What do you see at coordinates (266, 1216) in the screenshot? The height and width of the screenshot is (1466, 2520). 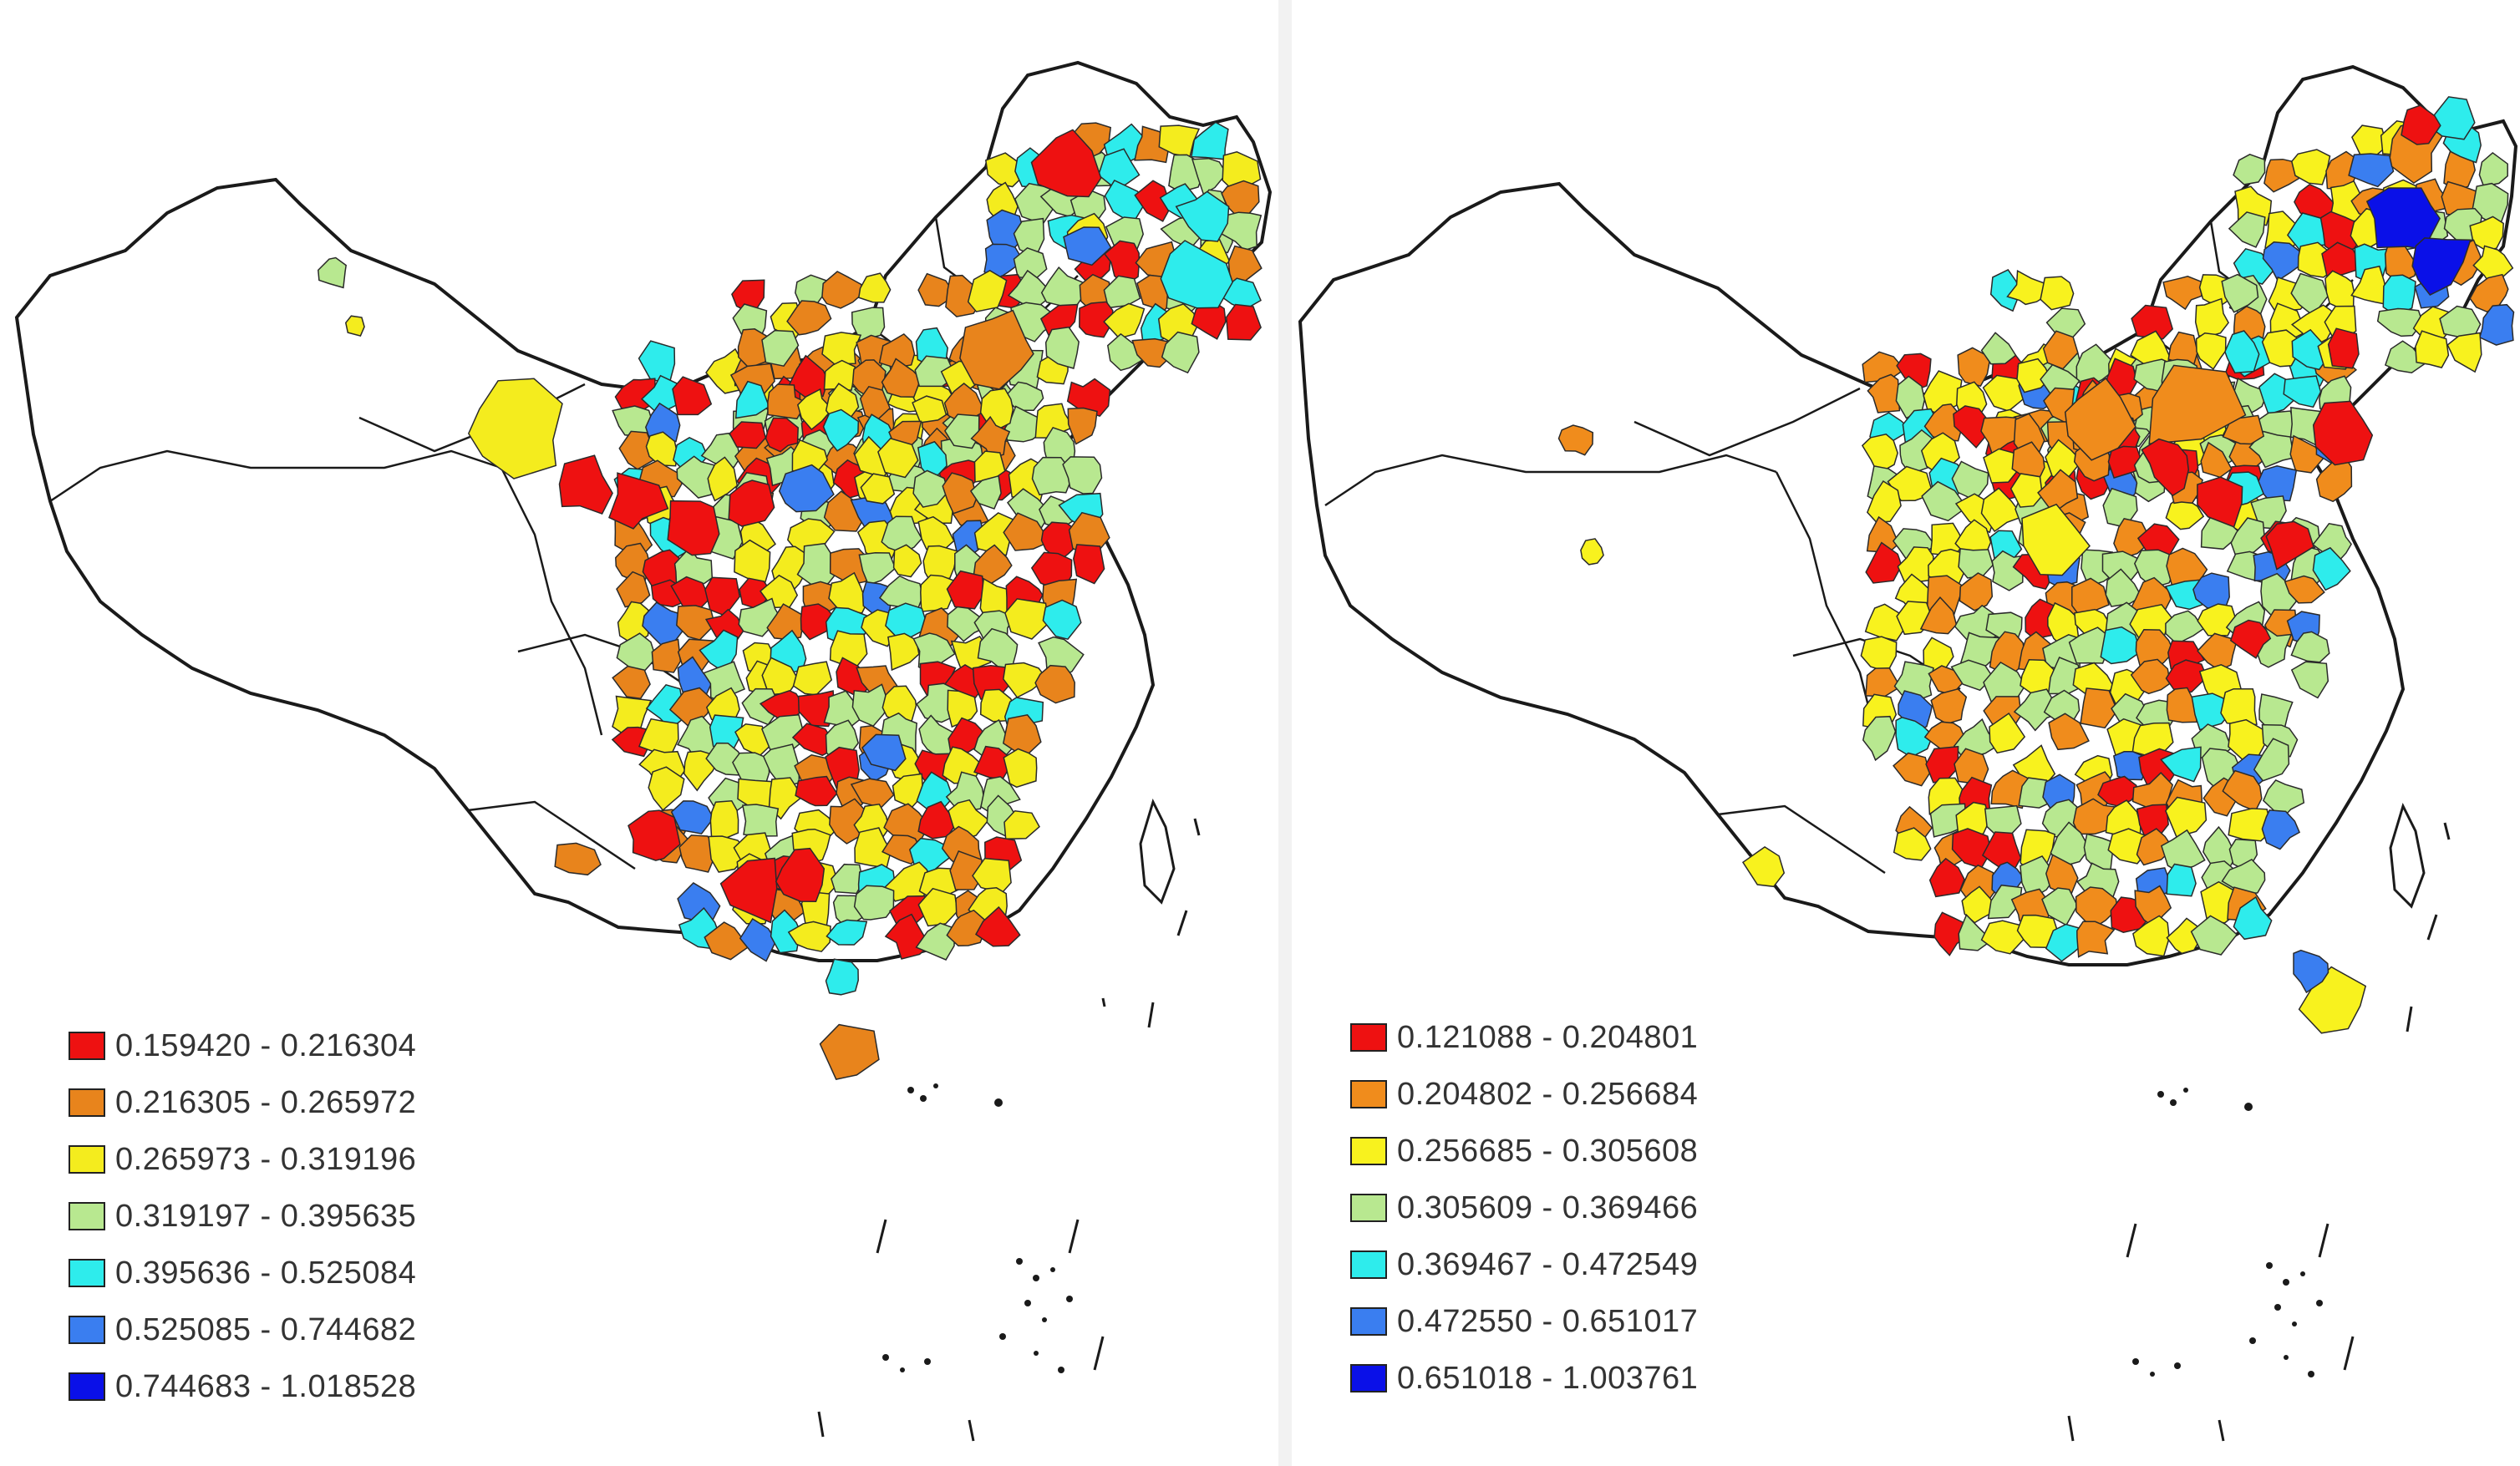 I see `legend-label: 0.319197 - 0.395635` at bounding box center [266, 1216].